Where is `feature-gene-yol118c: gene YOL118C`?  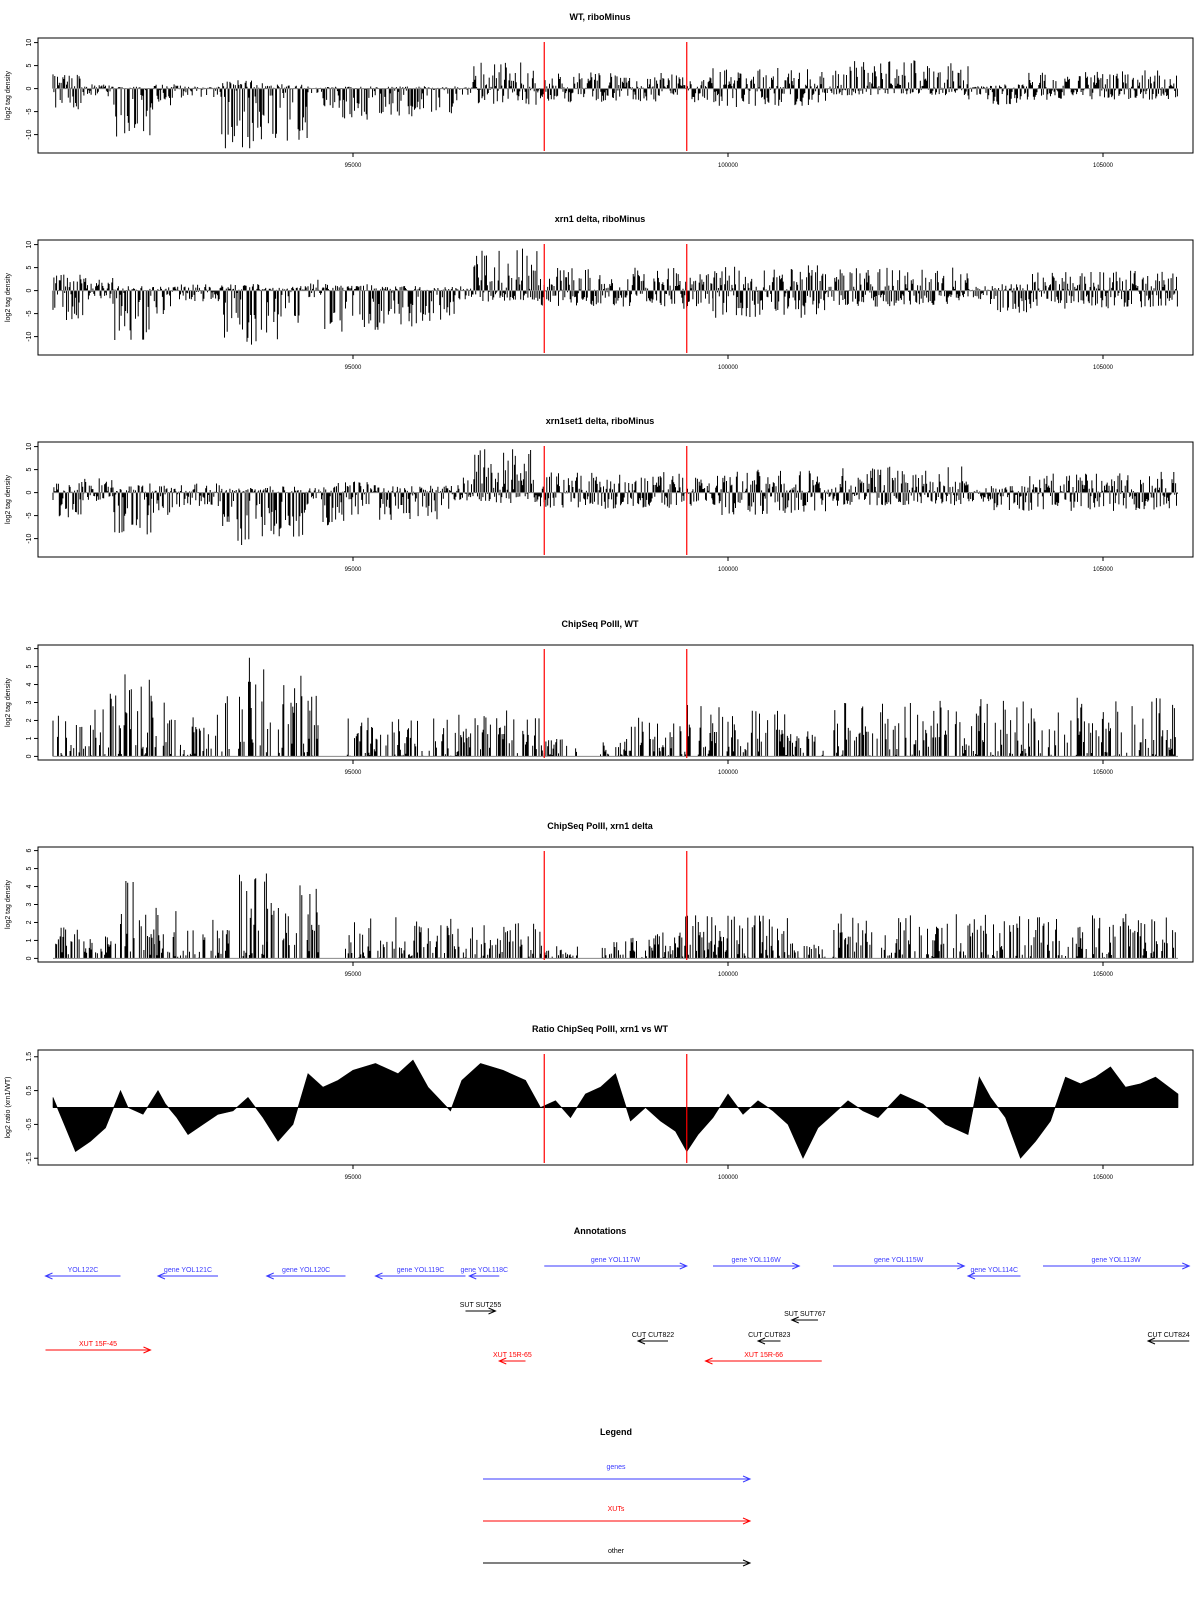 feature-gene-yol118c: gene YOL118C is located at coordinates (484, 1273).